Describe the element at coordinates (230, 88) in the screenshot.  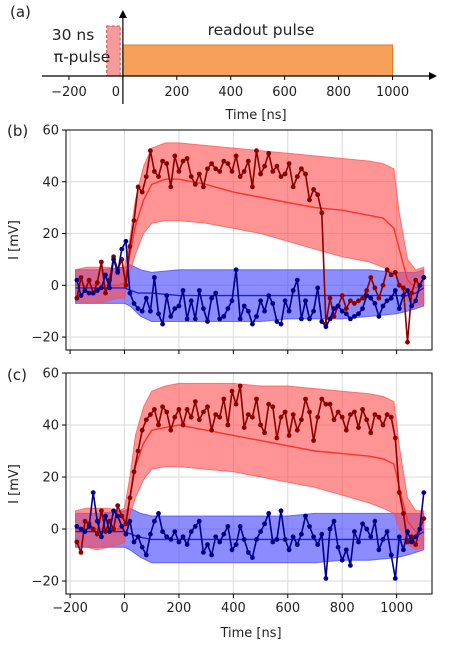
I see `panel-a-x-ticks: −200 0 200 400 600 800 1000` at that location.